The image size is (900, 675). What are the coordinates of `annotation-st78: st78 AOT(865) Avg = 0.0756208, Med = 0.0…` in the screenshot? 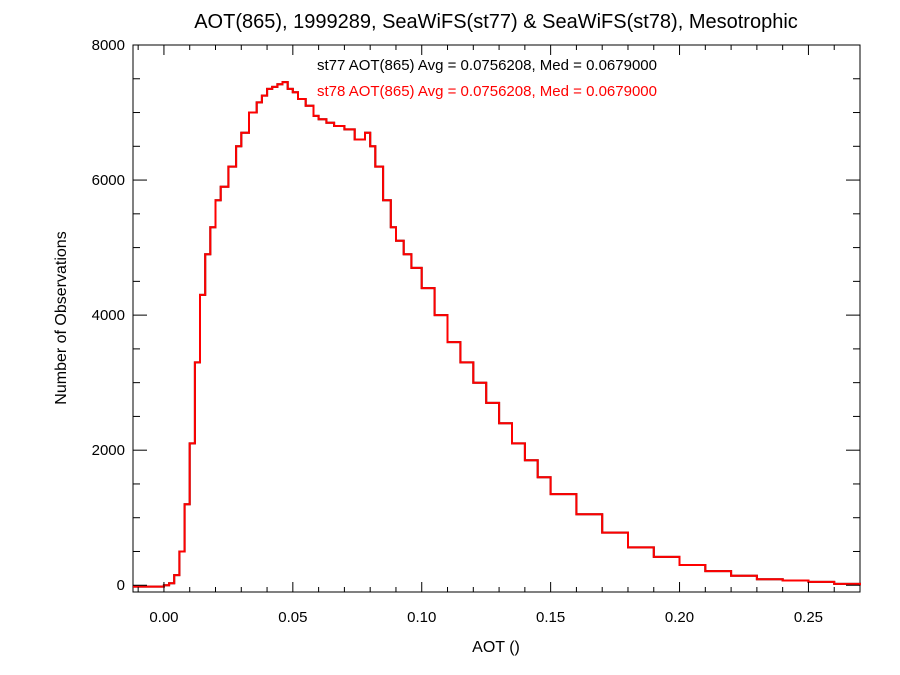 It's located at (487, 91).